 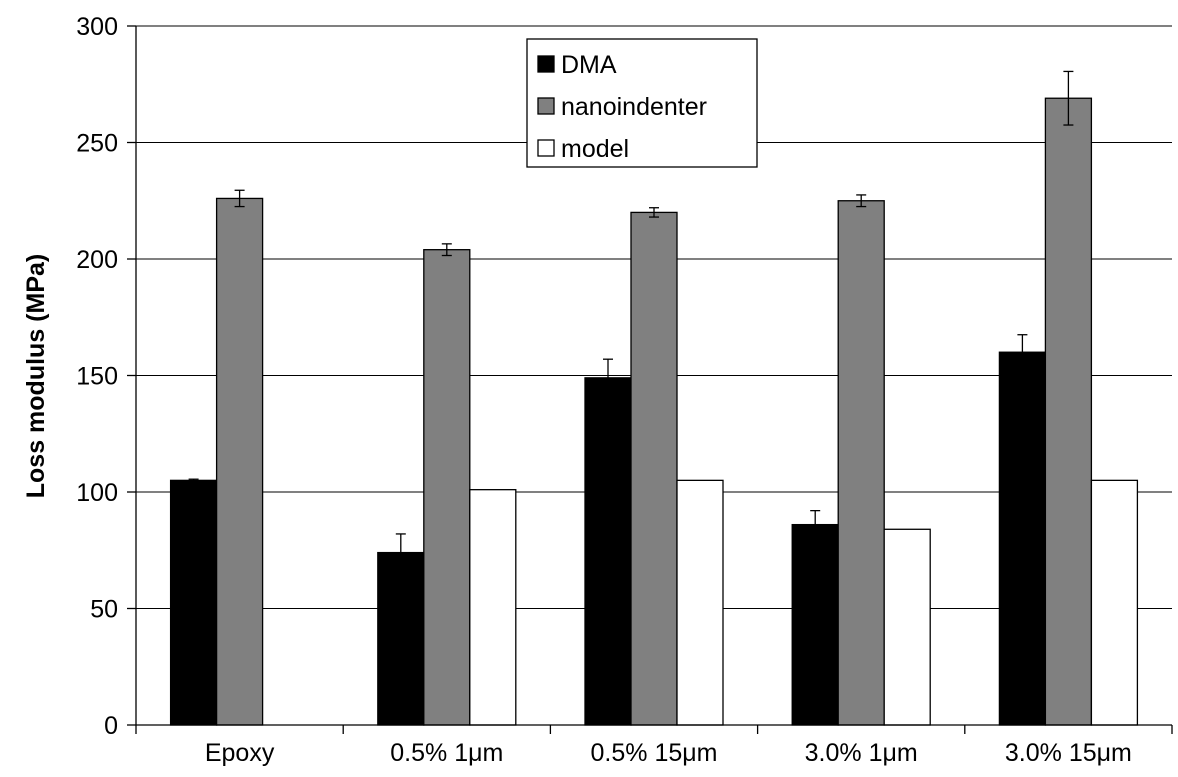 I want to click on y-axis-ticks: 0 50 100 150 200 250 300, so click(x=106, y=376).